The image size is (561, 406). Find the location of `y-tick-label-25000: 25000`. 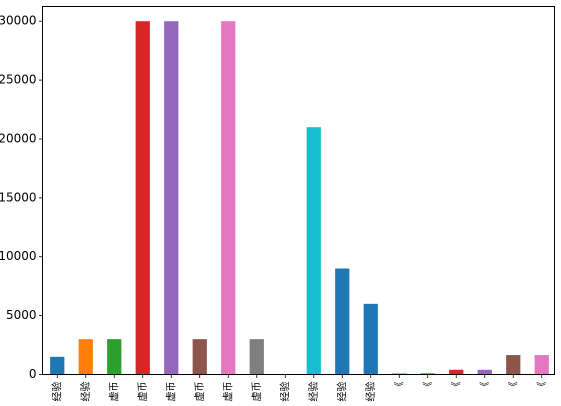

y-tick-label-25000: 25000 is located at coordinates (18, 80).